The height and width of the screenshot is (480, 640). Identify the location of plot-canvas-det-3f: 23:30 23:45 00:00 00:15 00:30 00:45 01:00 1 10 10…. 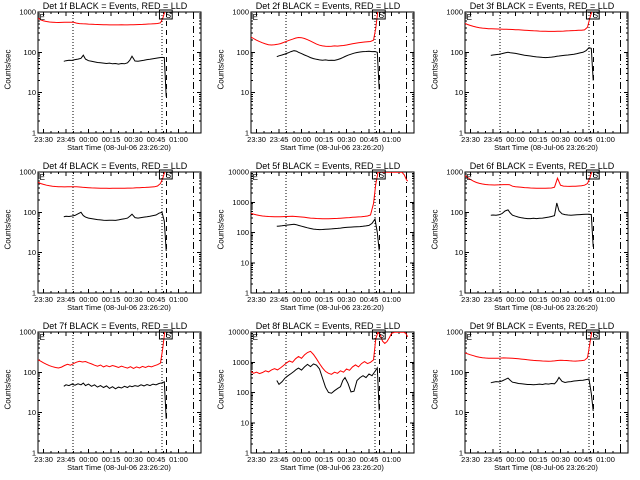
(537, 76).